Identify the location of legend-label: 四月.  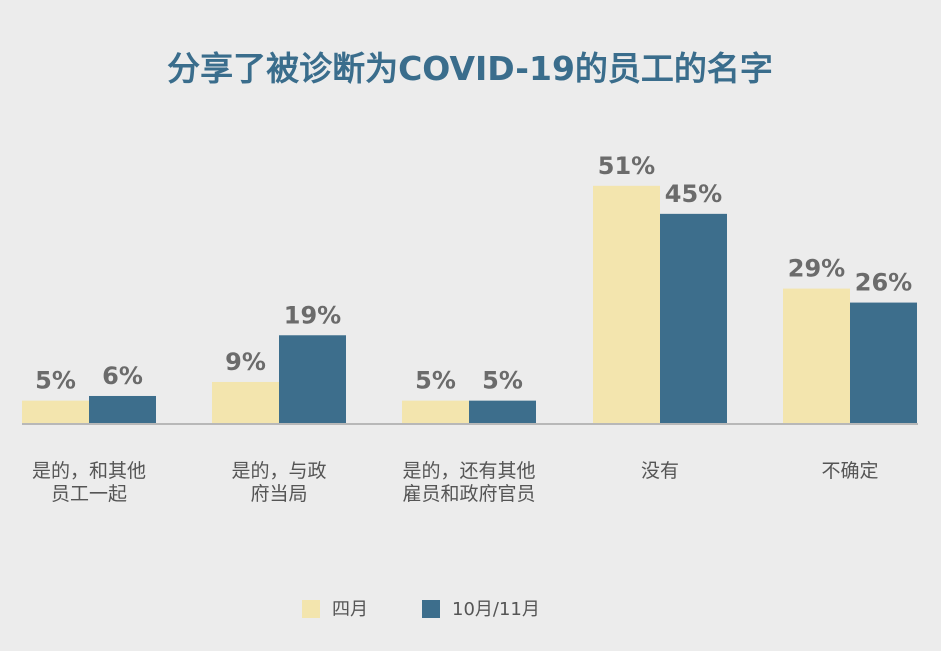
(350, 609).